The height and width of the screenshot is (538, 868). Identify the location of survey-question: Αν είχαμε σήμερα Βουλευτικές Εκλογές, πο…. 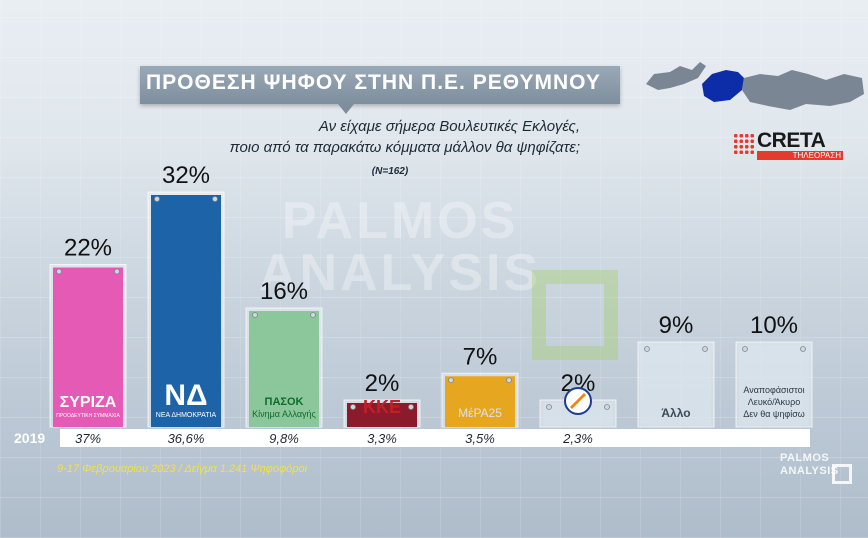
(350, 137).